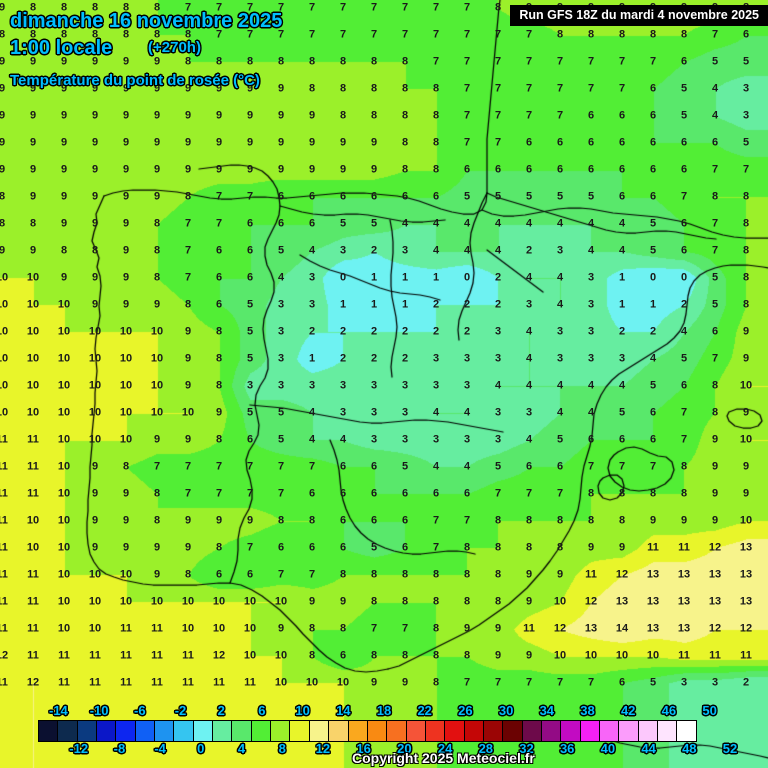  Describe the element at coordinates (443, 758) in the screenshot. I see `copyright-label: Copyright 2025 Meteociel.fr` at that location.